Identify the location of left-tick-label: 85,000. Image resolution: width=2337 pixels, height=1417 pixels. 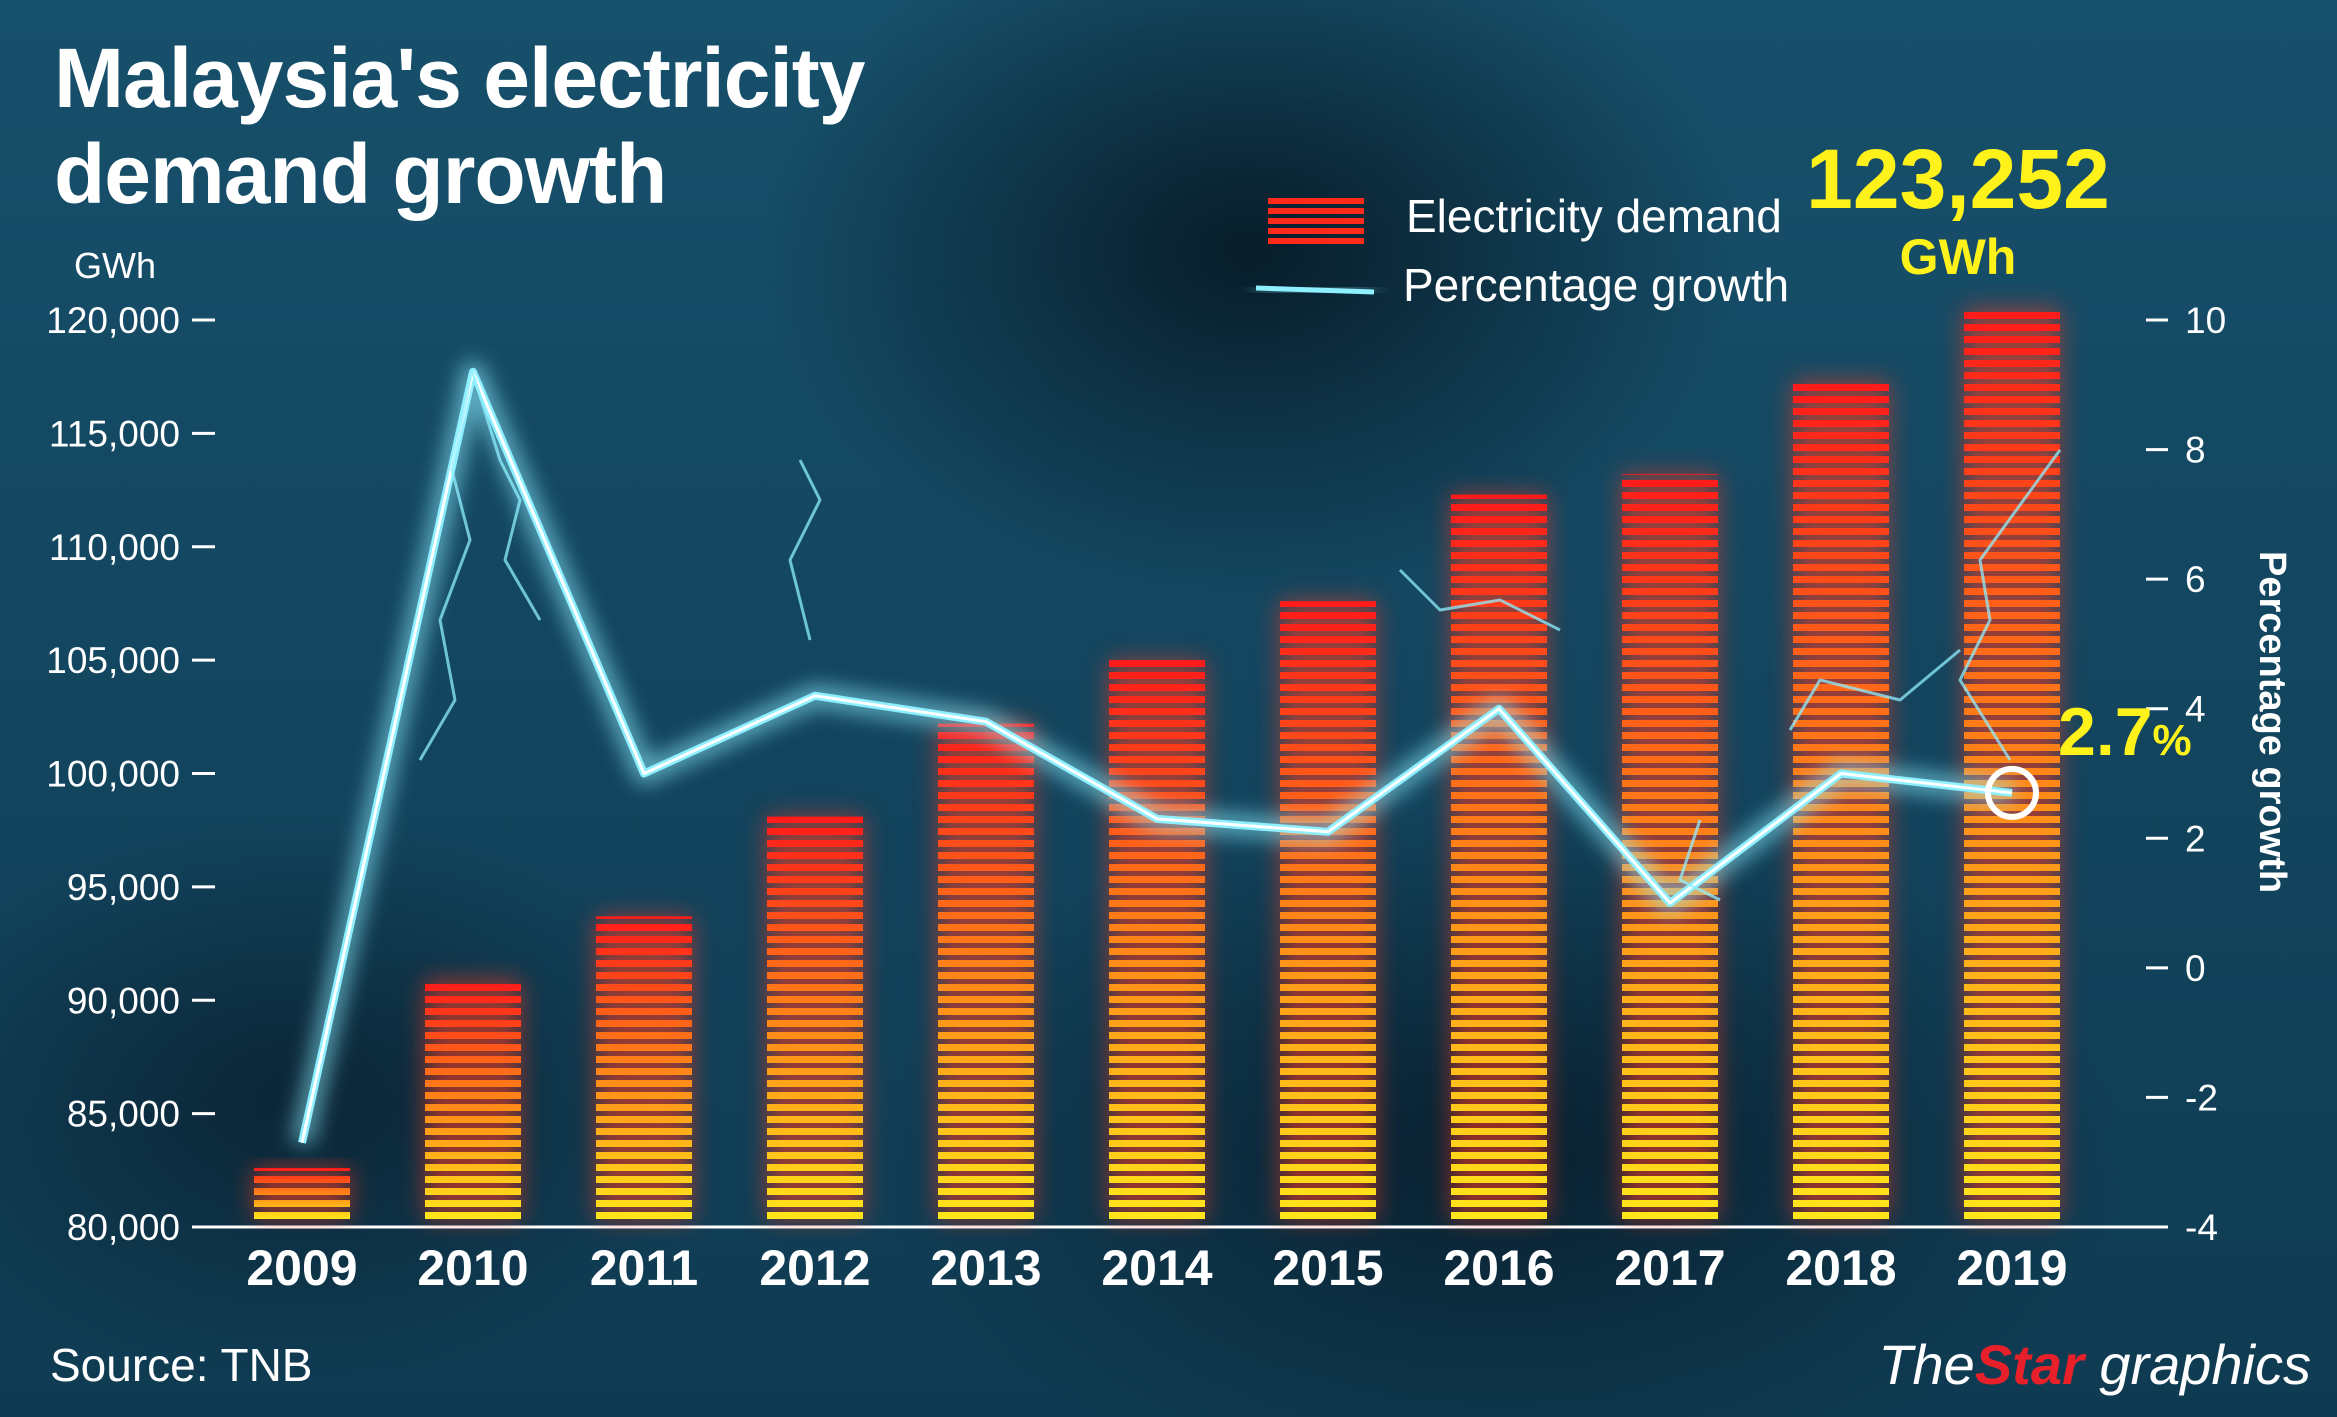
(123, 1114).